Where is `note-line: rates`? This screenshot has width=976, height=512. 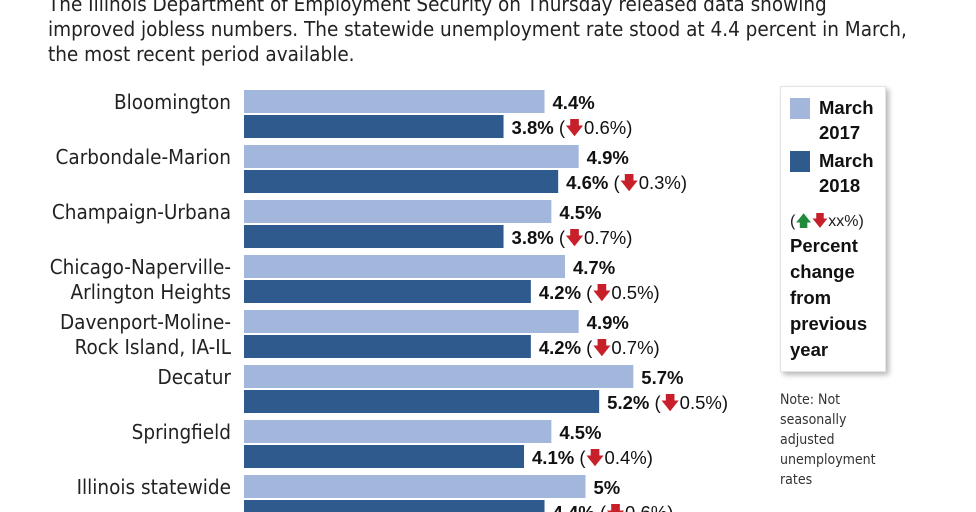 note-line: rates is located at coordinates (796, 480).